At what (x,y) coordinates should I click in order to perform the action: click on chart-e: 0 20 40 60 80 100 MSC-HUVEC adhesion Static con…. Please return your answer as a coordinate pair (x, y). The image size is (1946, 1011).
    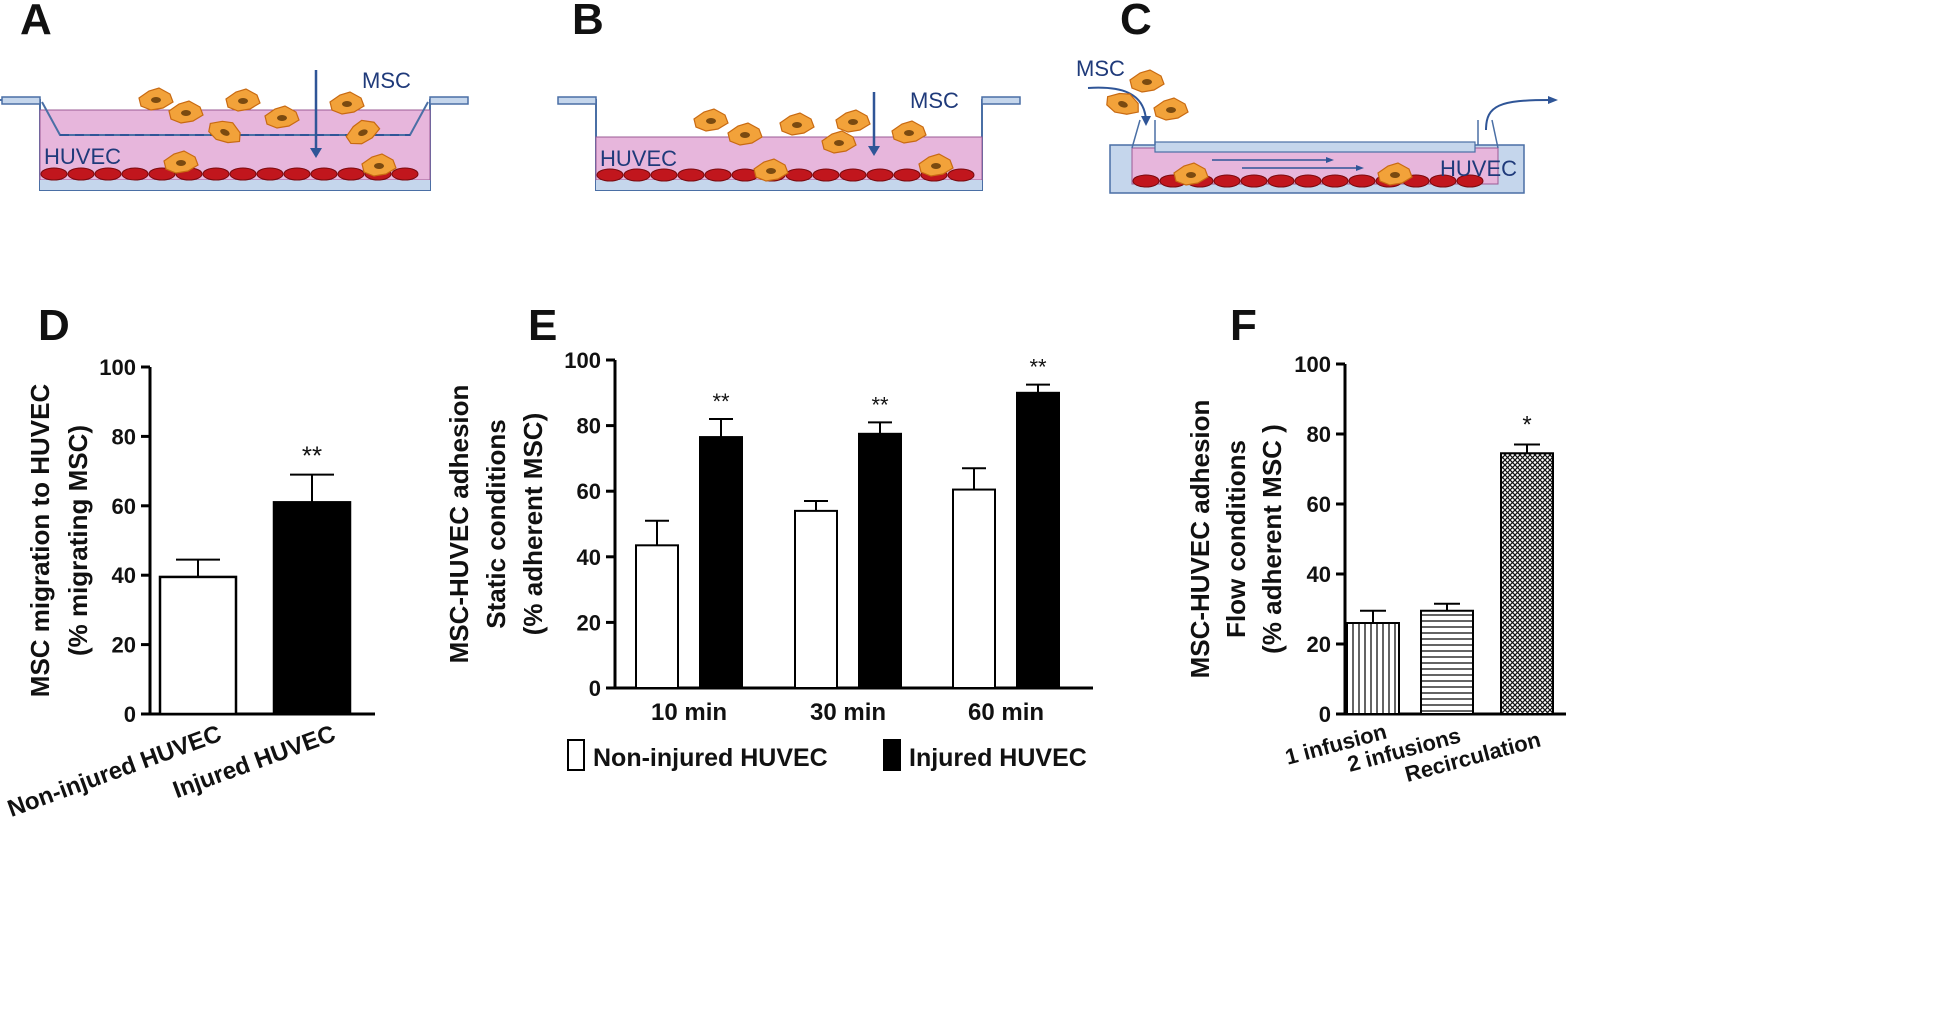
    Looking at the image, I should click on (768, 560).